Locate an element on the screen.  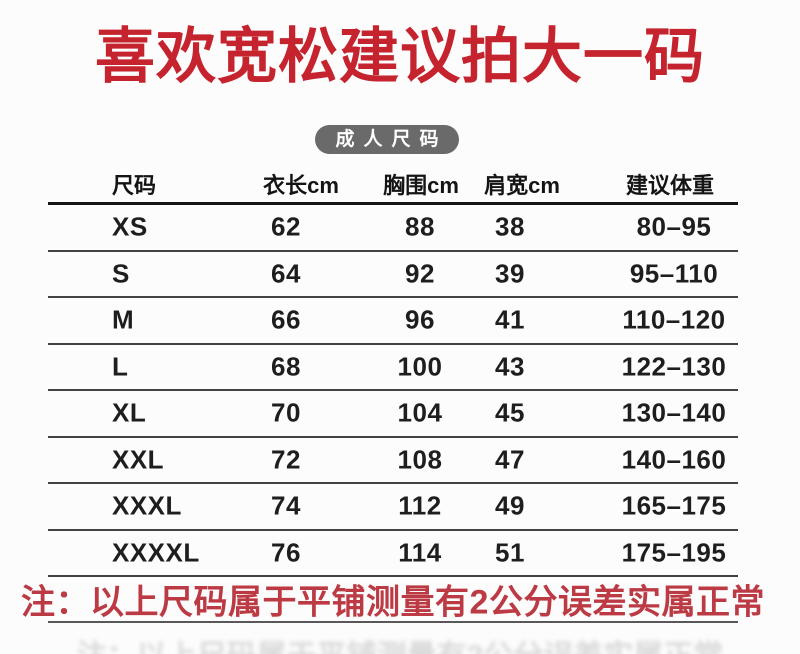
table-cell: 88 is located at coordinates (420, 226).